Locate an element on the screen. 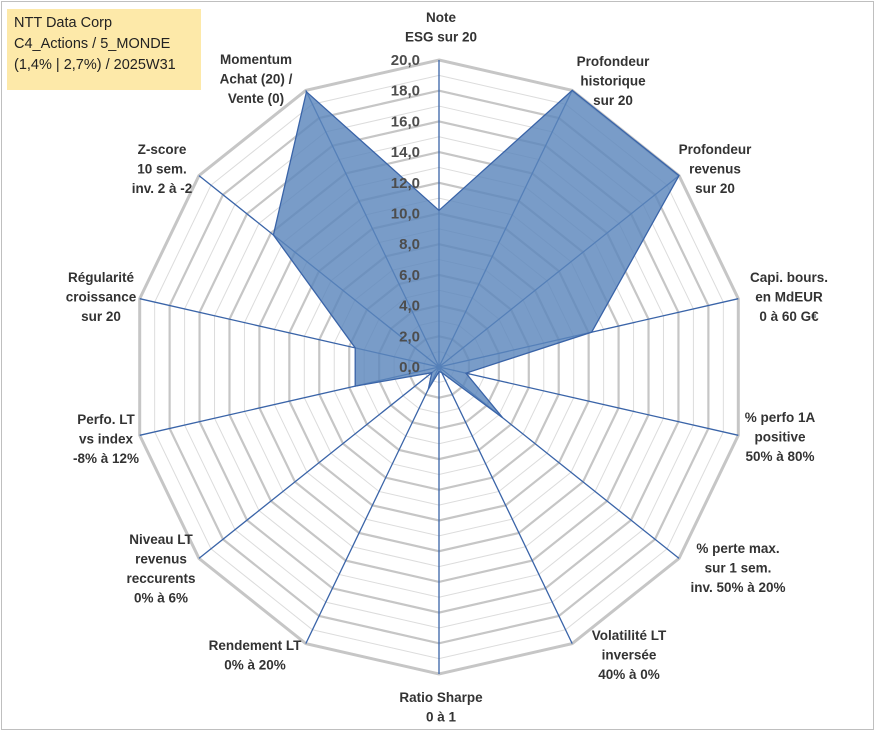  radar-tick-labels: 0,0 2,0 4,0 6,0 8,0 10,0 12,0 14,0 16,0 18,0 20,0 is located at coordinates (405, 214).